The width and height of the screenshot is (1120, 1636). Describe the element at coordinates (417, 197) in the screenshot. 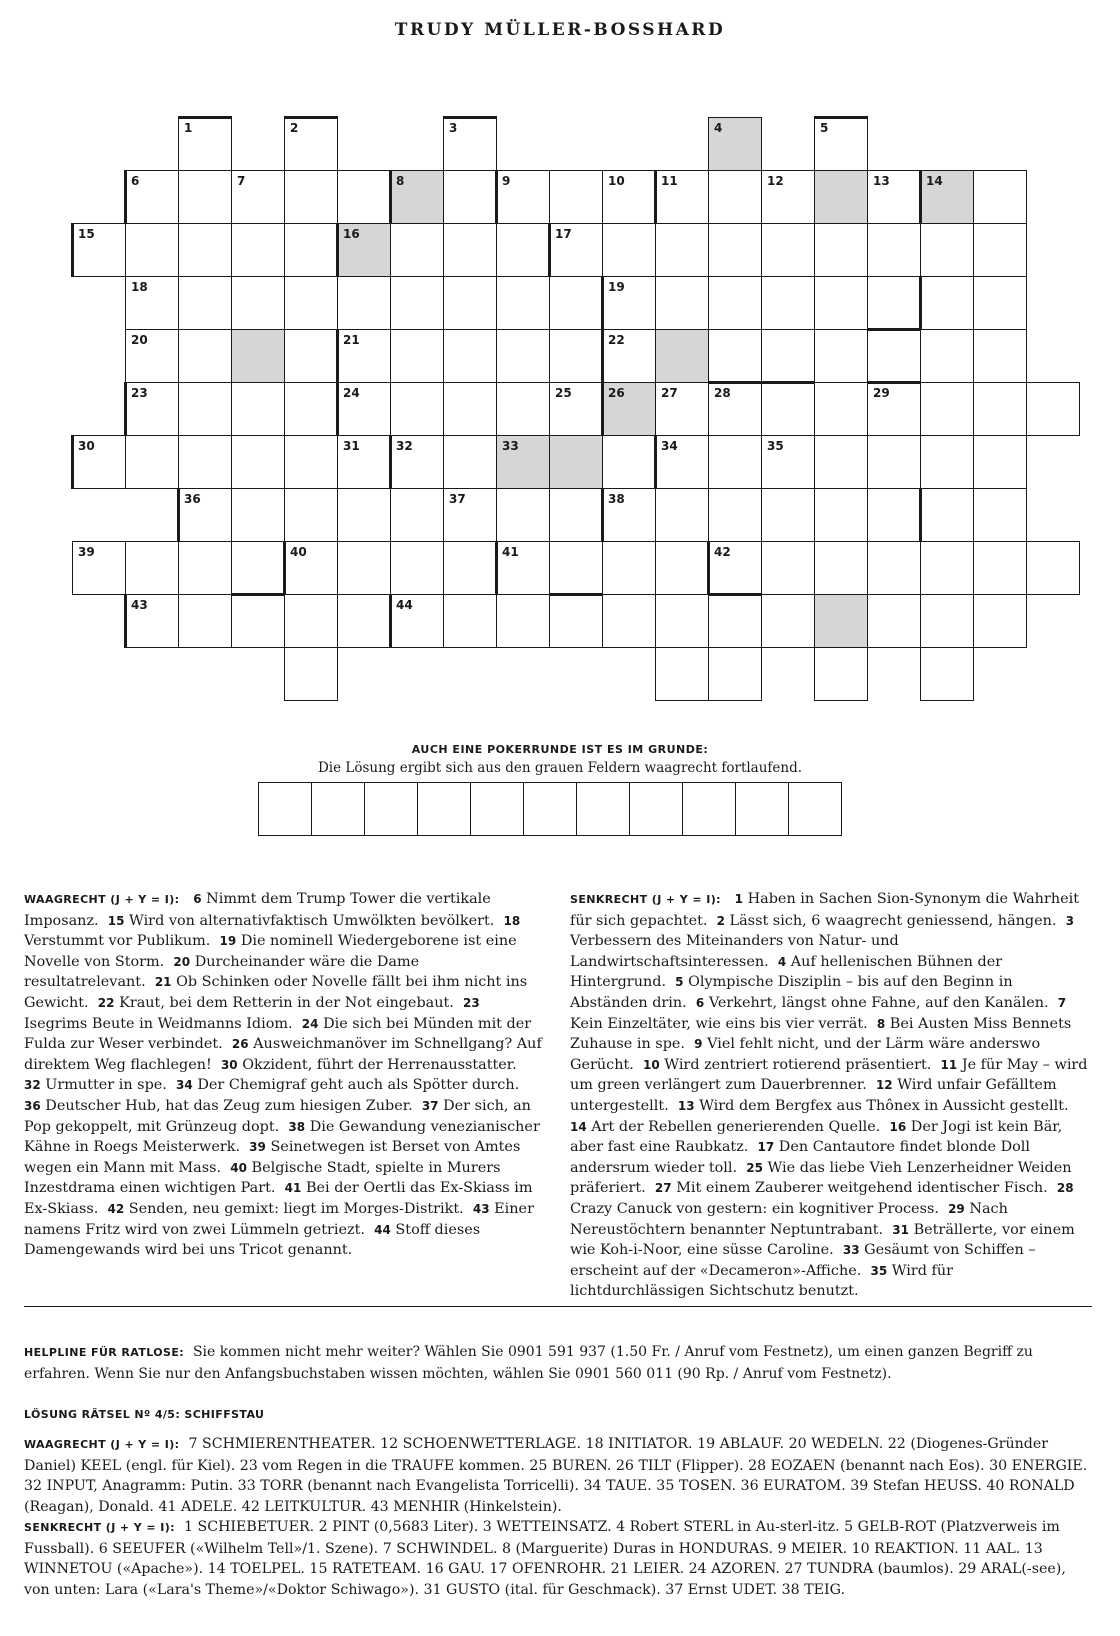

I see `grid-cell: 8` at that location.